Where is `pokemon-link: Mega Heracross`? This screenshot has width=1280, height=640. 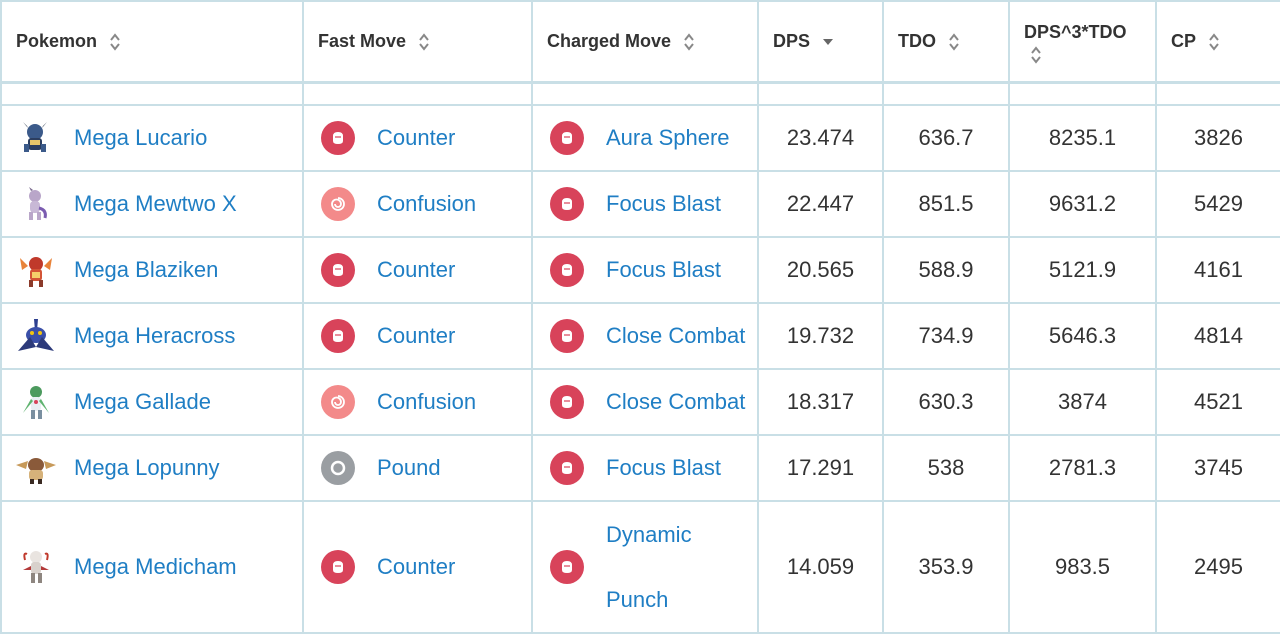 pokemon-link: Mega Heracross is located at coordinates (155, 335).